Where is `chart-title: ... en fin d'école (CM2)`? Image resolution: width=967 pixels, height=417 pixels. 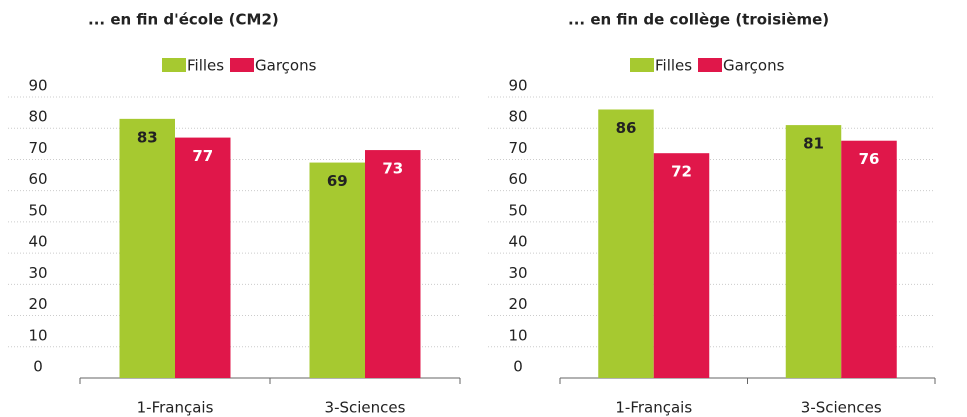 chart-title: ... en fin d'école (CM2) is located at coordinates (183, 20).